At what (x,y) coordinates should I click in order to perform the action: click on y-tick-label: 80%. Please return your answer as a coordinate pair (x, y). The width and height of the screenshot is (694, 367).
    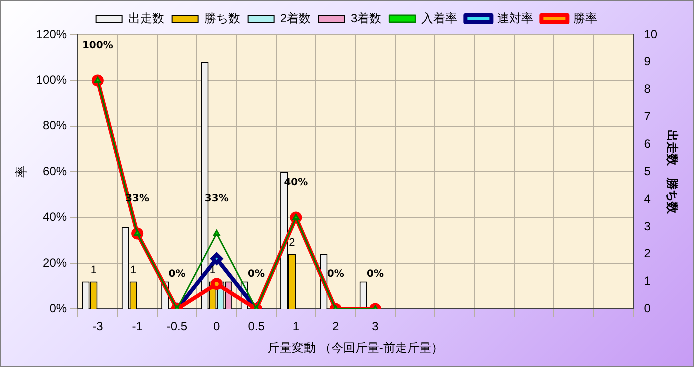
    Looking at the image, I should click on (55, 125).